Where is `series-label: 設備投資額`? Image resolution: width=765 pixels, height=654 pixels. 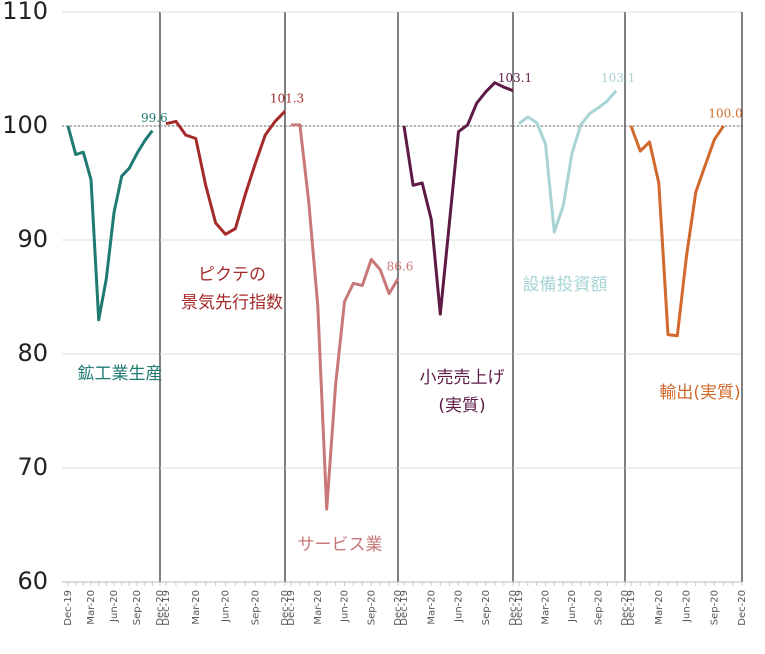 series-label: 設備投資額 is located at coordinates (565, 285).